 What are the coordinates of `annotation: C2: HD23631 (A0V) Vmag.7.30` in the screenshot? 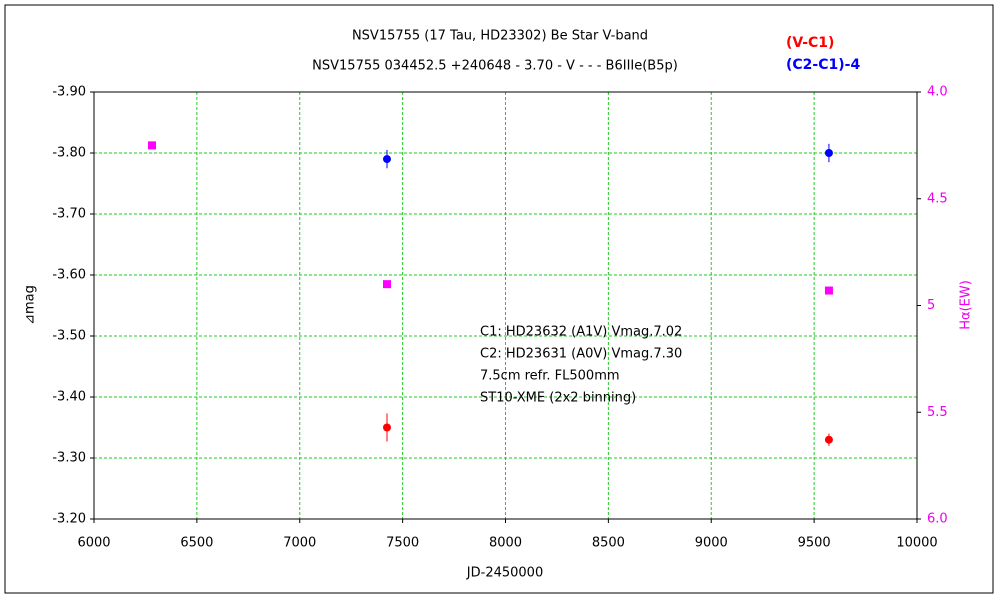 It's located at (581, 354).